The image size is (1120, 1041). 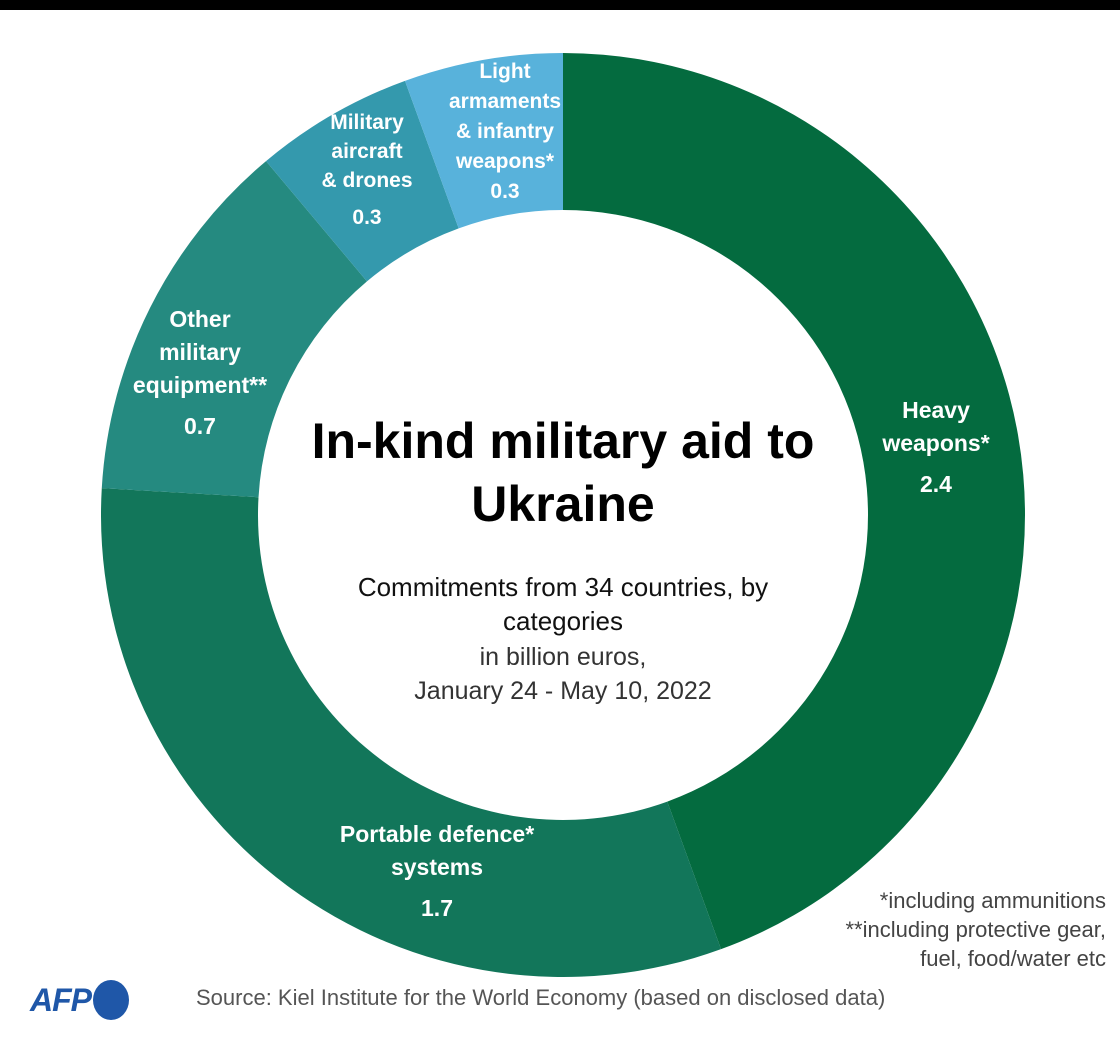 I want to click on data-label: 1.7, so click(x=437, y=908).